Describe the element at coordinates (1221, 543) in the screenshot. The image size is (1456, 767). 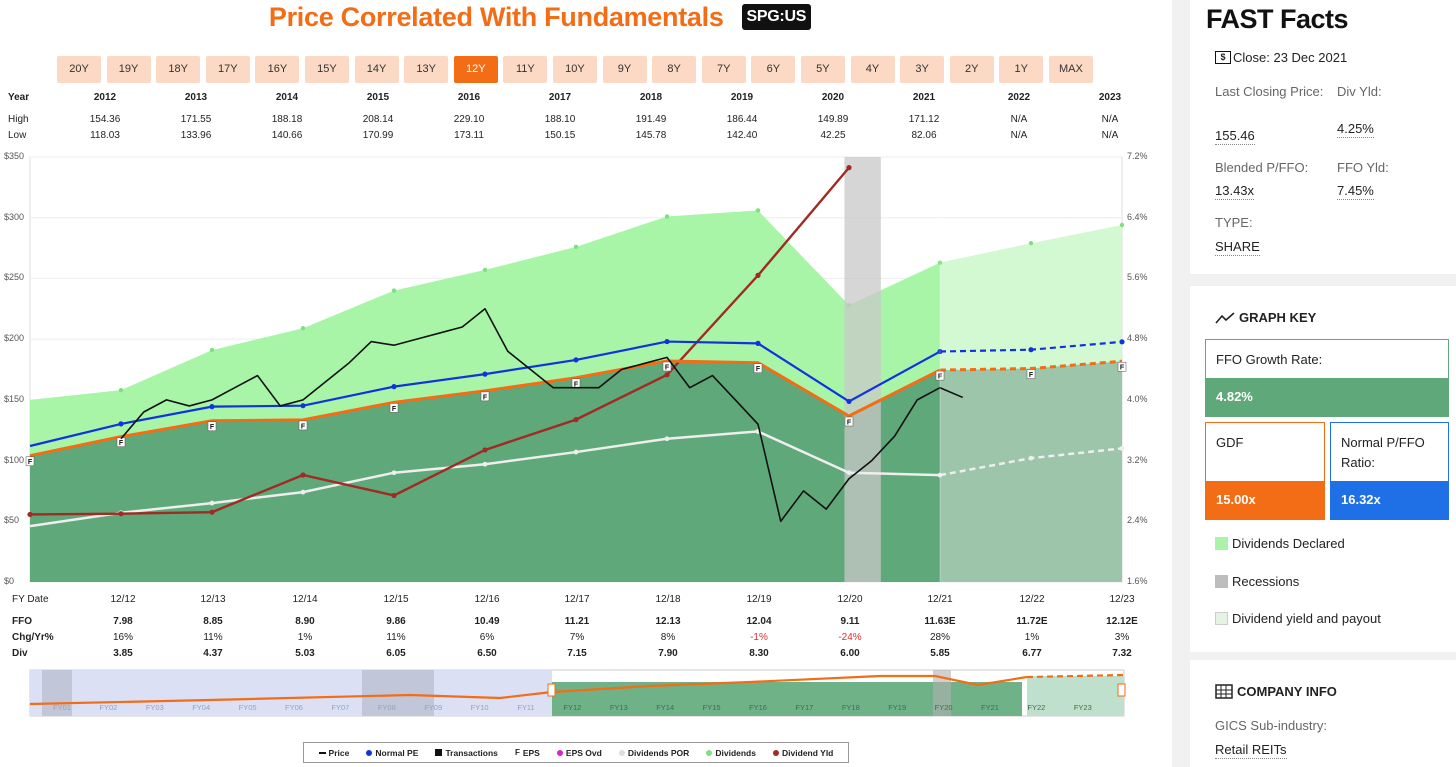
I see `dividends-declared-swatch` at that location.